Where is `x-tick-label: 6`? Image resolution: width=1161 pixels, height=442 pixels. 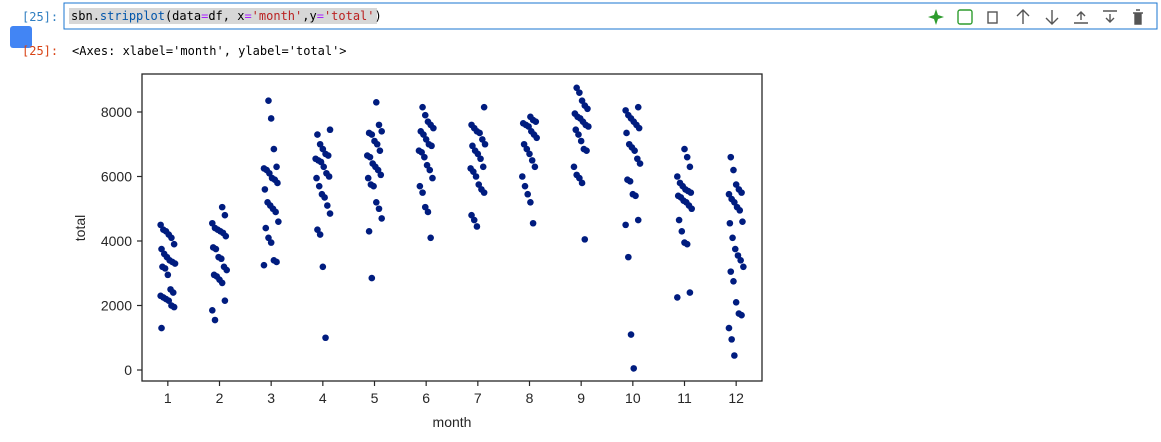 x-tick-label: 6 is located at coordinates (426, 398).